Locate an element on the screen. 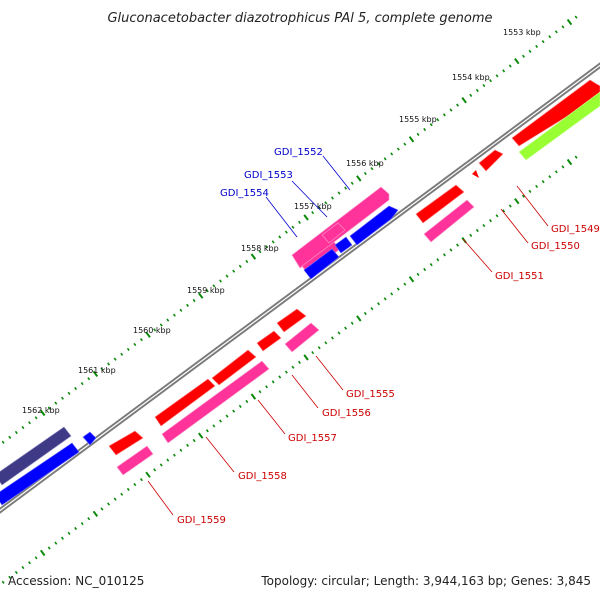 Image resolution: width=600 pixels, height=600 pixels. gene-gdi-1551-mag is located at coordinates (449, 221).